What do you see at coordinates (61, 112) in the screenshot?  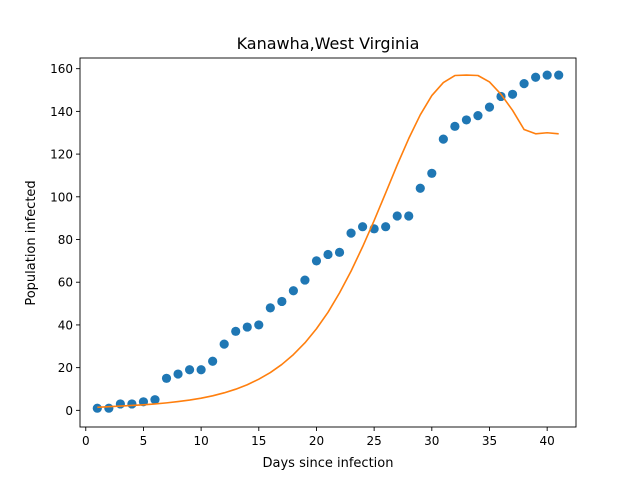 I see `y-tick-label: 140` at bounding box center [61, 112].